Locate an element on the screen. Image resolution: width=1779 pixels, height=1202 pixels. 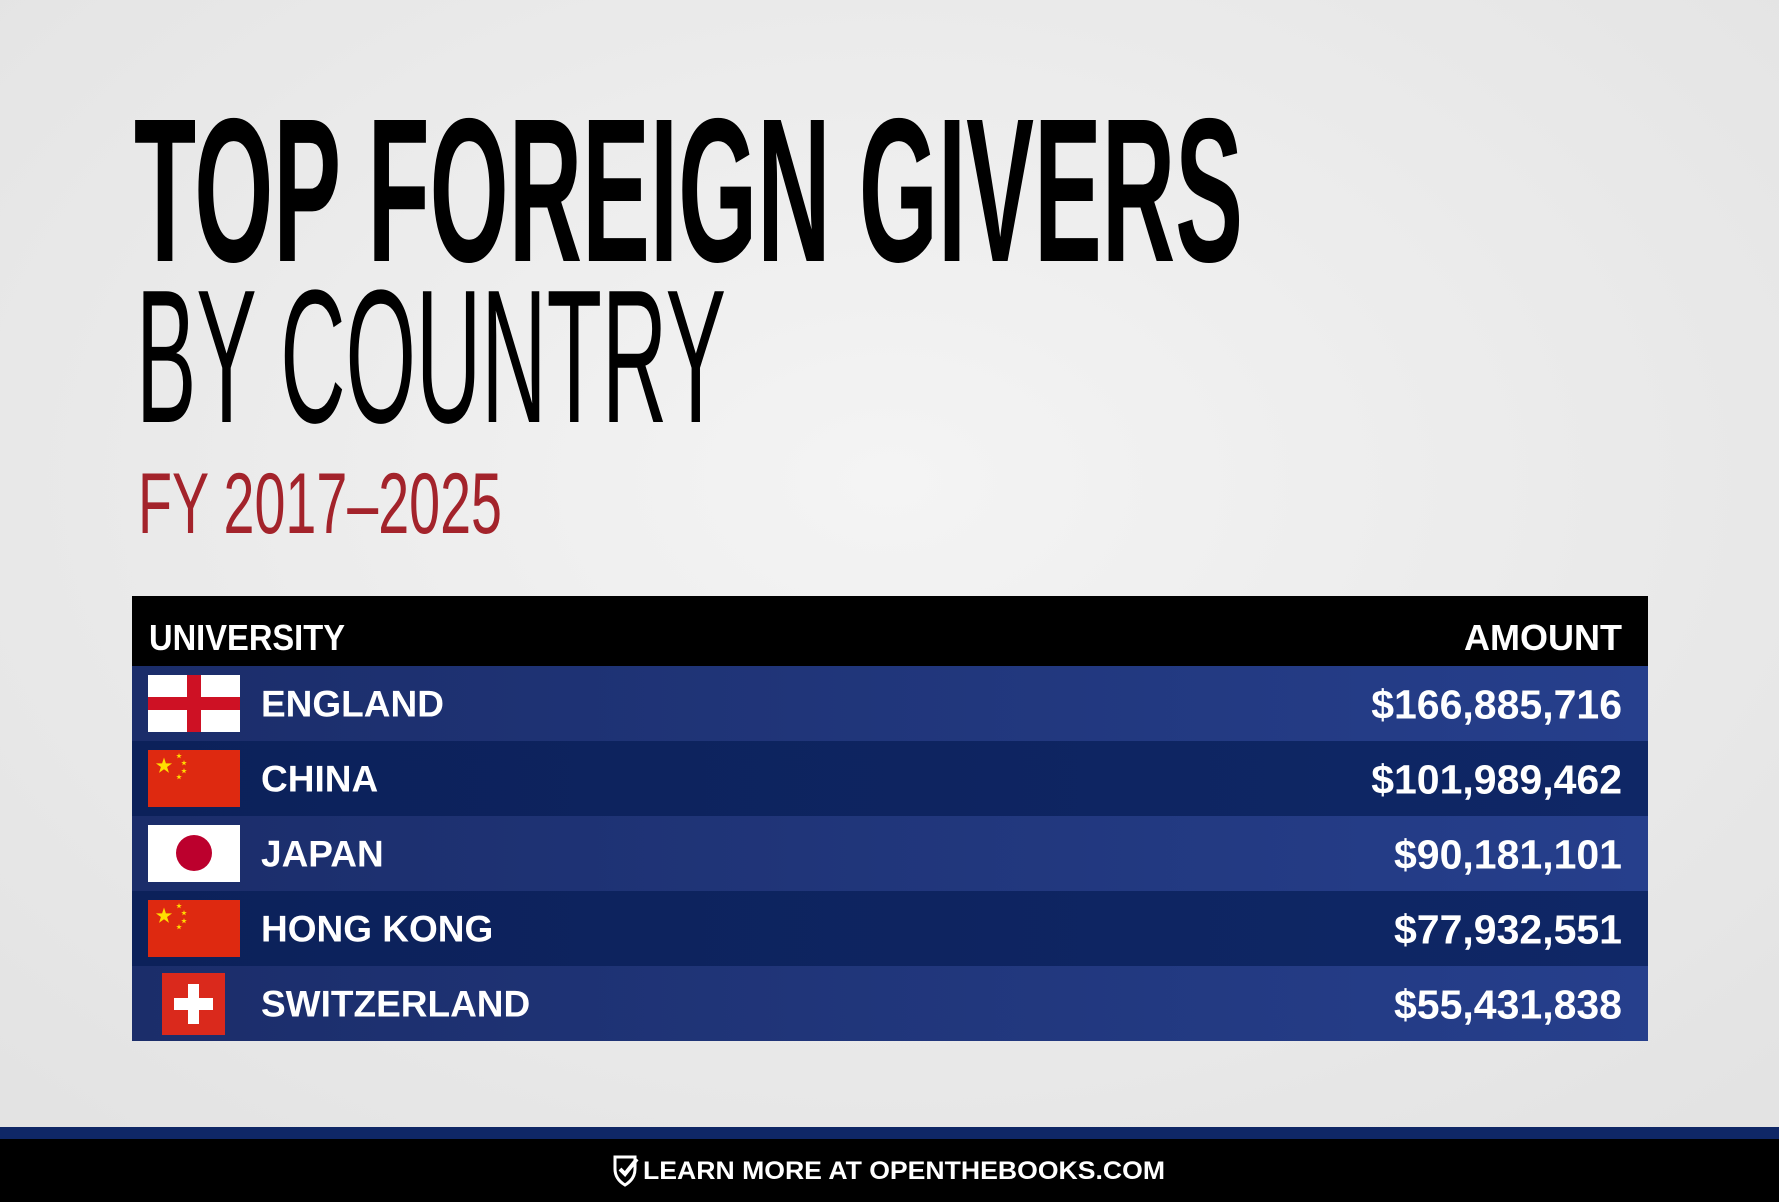
country: ENGLAND is located at coordinates (352, 704).